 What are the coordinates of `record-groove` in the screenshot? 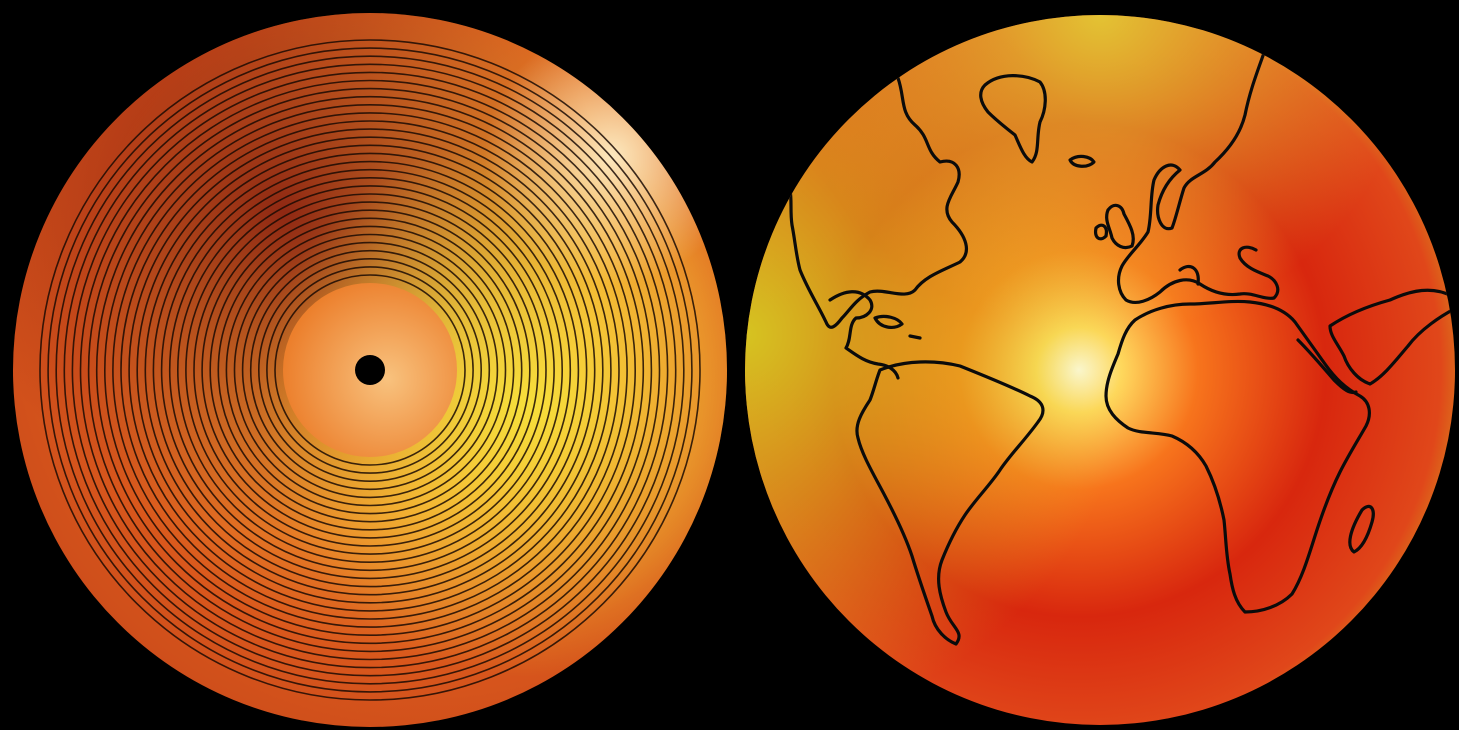 It's located at (370, 370).